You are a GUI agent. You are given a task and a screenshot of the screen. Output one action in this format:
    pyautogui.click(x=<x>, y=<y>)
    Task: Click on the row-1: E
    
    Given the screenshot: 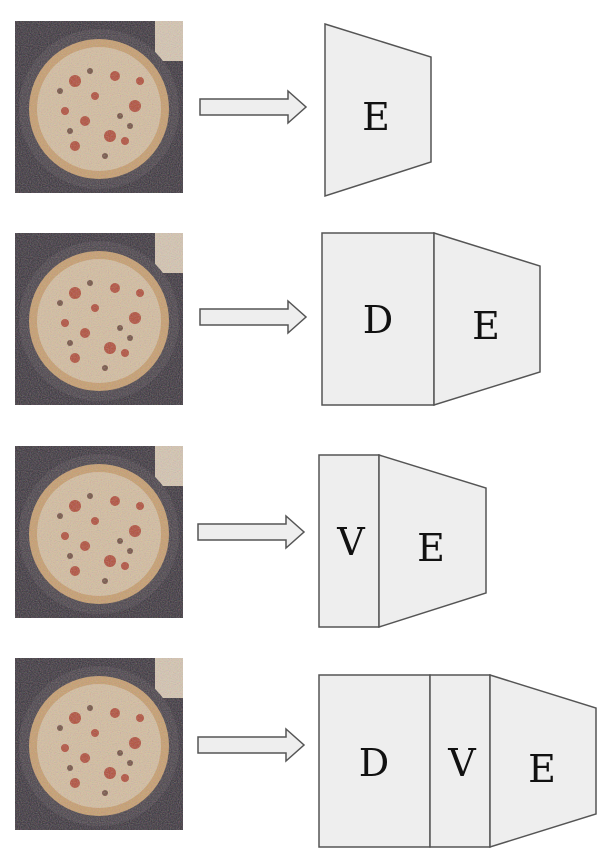 What is the action you would take?
    pyautogui.click(x=223, y=109)
    